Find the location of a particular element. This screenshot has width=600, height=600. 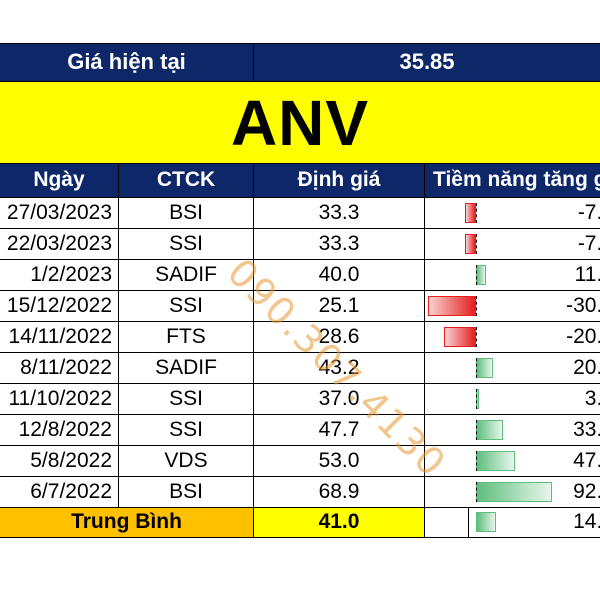

table-row: 5/8/2022 VDS 53.0 47.8 is located at coordinates (300, 461).